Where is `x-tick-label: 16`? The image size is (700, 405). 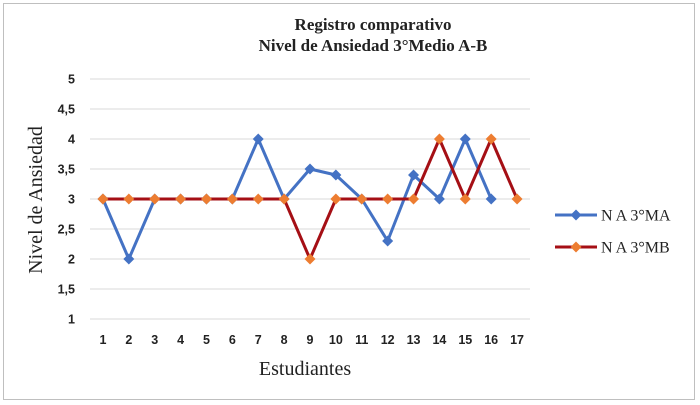 x-tick-label: 16 is located at coordinates (491, 340).